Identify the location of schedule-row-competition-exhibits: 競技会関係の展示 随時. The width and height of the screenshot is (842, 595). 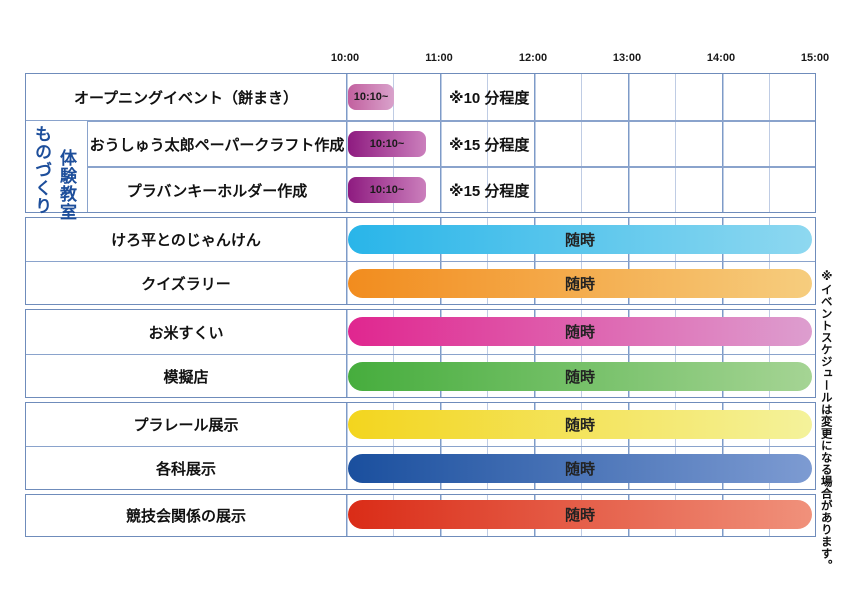
(420, 515).